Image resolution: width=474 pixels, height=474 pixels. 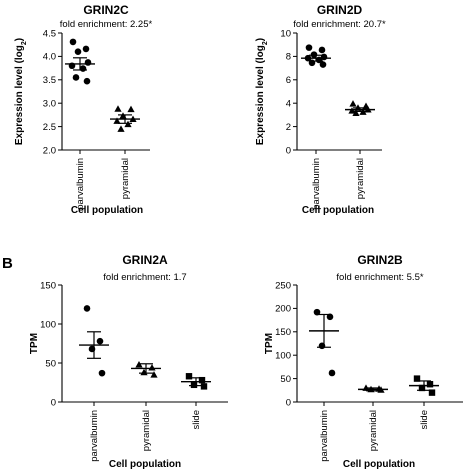 What do you see at coordinates (283, 285) in the screenshot?
I see `y-tick-label: 250` at bounding box center [283, 285].